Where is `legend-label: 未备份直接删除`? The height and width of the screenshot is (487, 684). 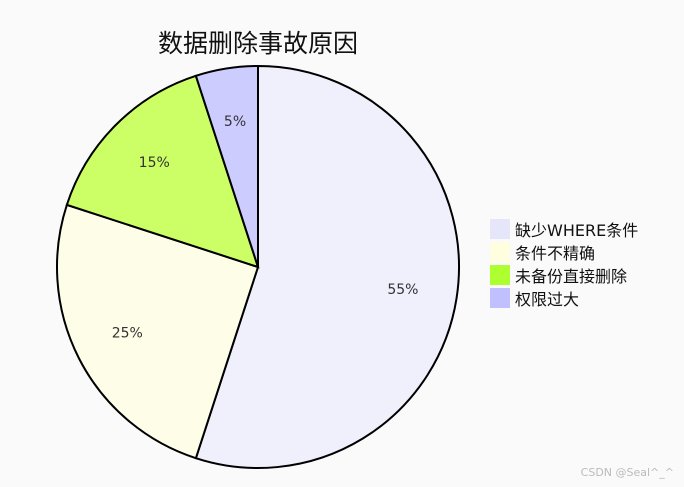
legend-label: 未备份直接删除 is located at coordinates (571, 276).